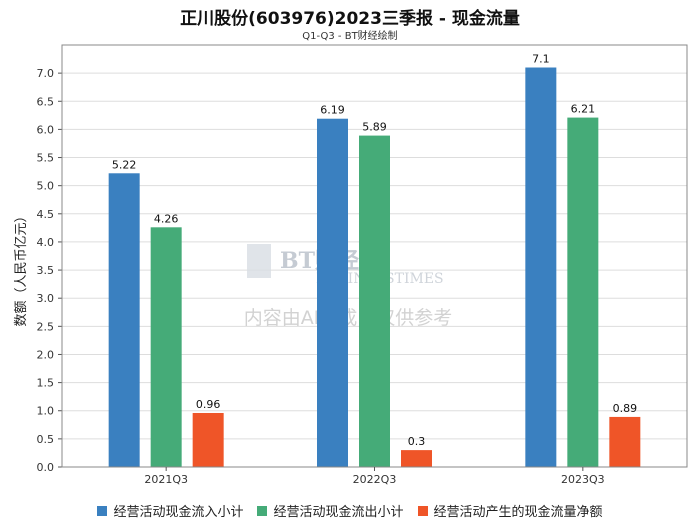 This screenshot has height=524, width=700. Describe the element at coordinates (46, 354) in the screenshot. I see `y-tick-label: 2.0` at that location.